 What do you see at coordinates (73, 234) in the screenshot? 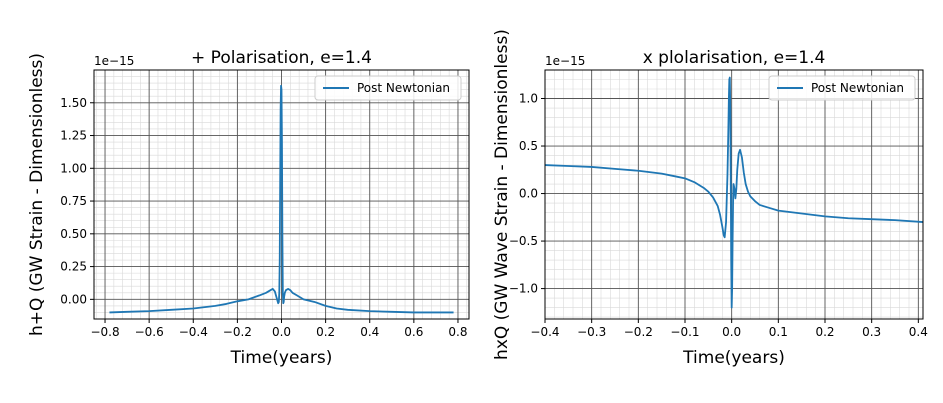
I see `y-tick-label: 0.50` at bounding box center [73, 234].